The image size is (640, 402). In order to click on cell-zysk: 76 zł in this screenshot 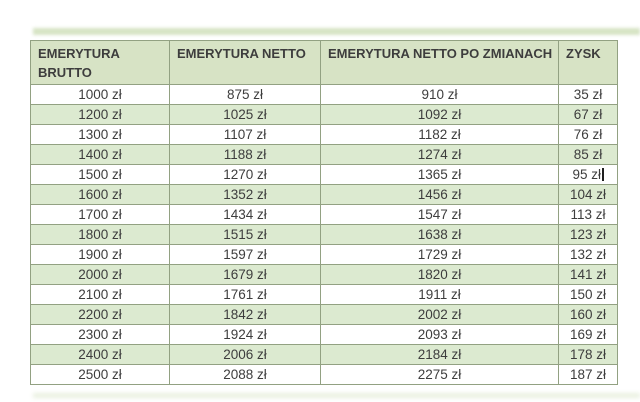, I will do `click(588, 134)`.